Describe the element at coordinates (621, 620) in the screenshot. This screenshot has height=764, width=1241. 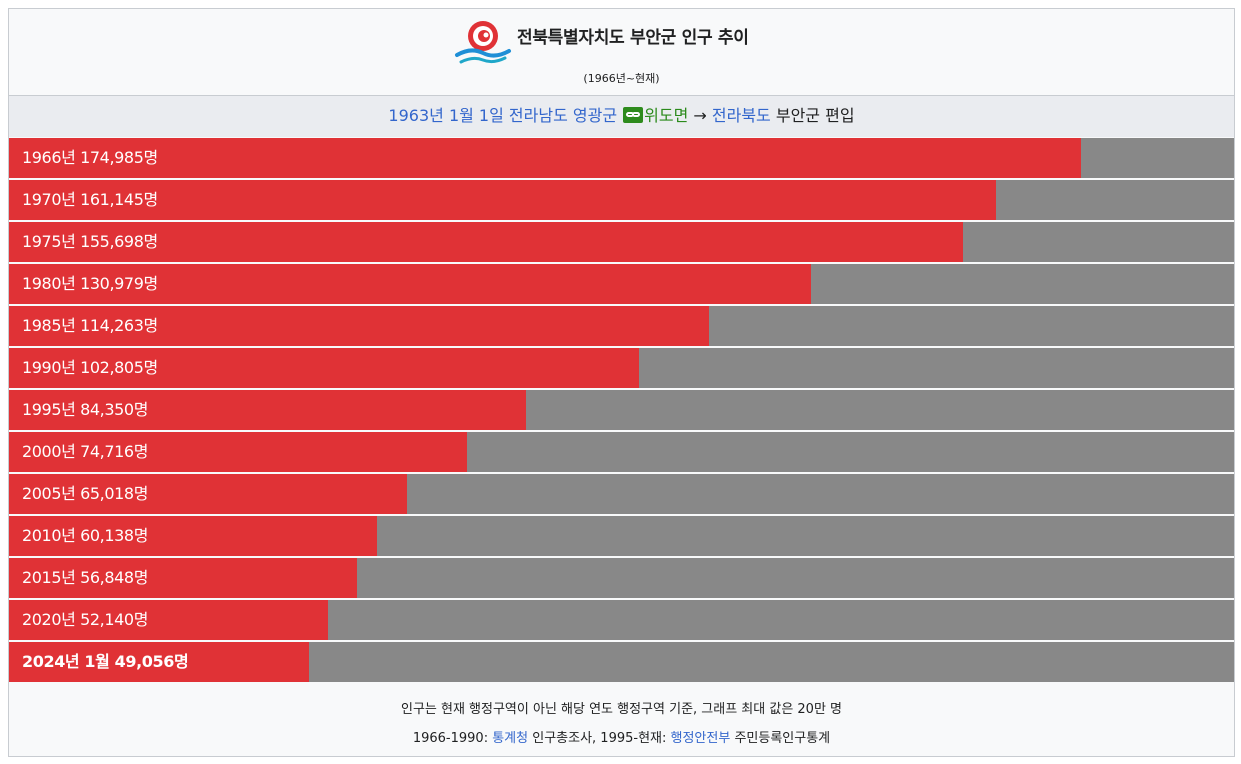
I see `bar-row: 2020년 52,140명` at that location.